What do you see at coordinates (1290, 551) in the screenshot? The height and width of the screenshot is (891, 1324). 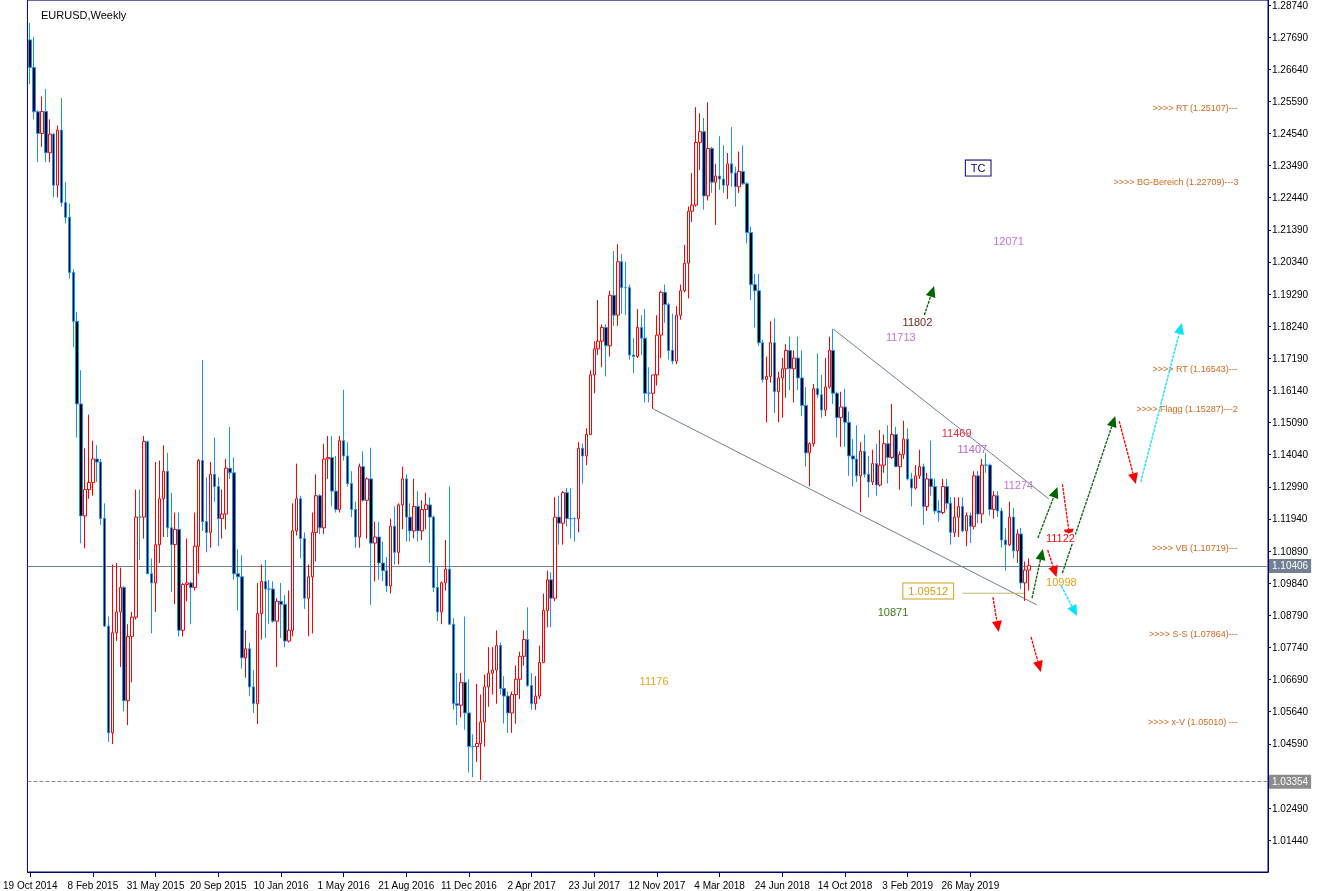 I see `y-tick-label: 1.10890` at bounding box center [1290, 551].